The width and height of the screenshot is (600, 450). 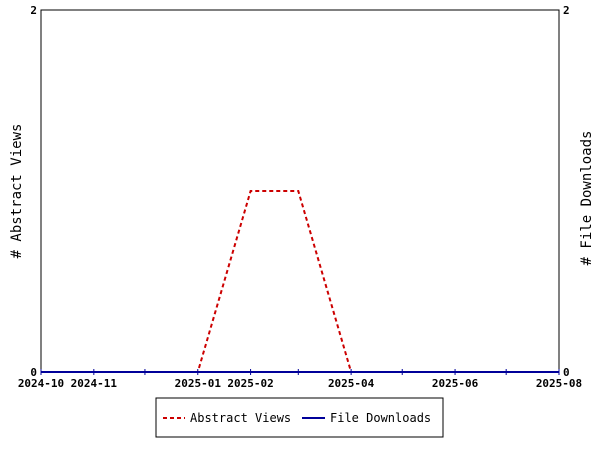 What do you see at coordinates (41, 383) in the screenshot?
I see `x-tick-label: 2024-10` at bounding box center [41, 383].